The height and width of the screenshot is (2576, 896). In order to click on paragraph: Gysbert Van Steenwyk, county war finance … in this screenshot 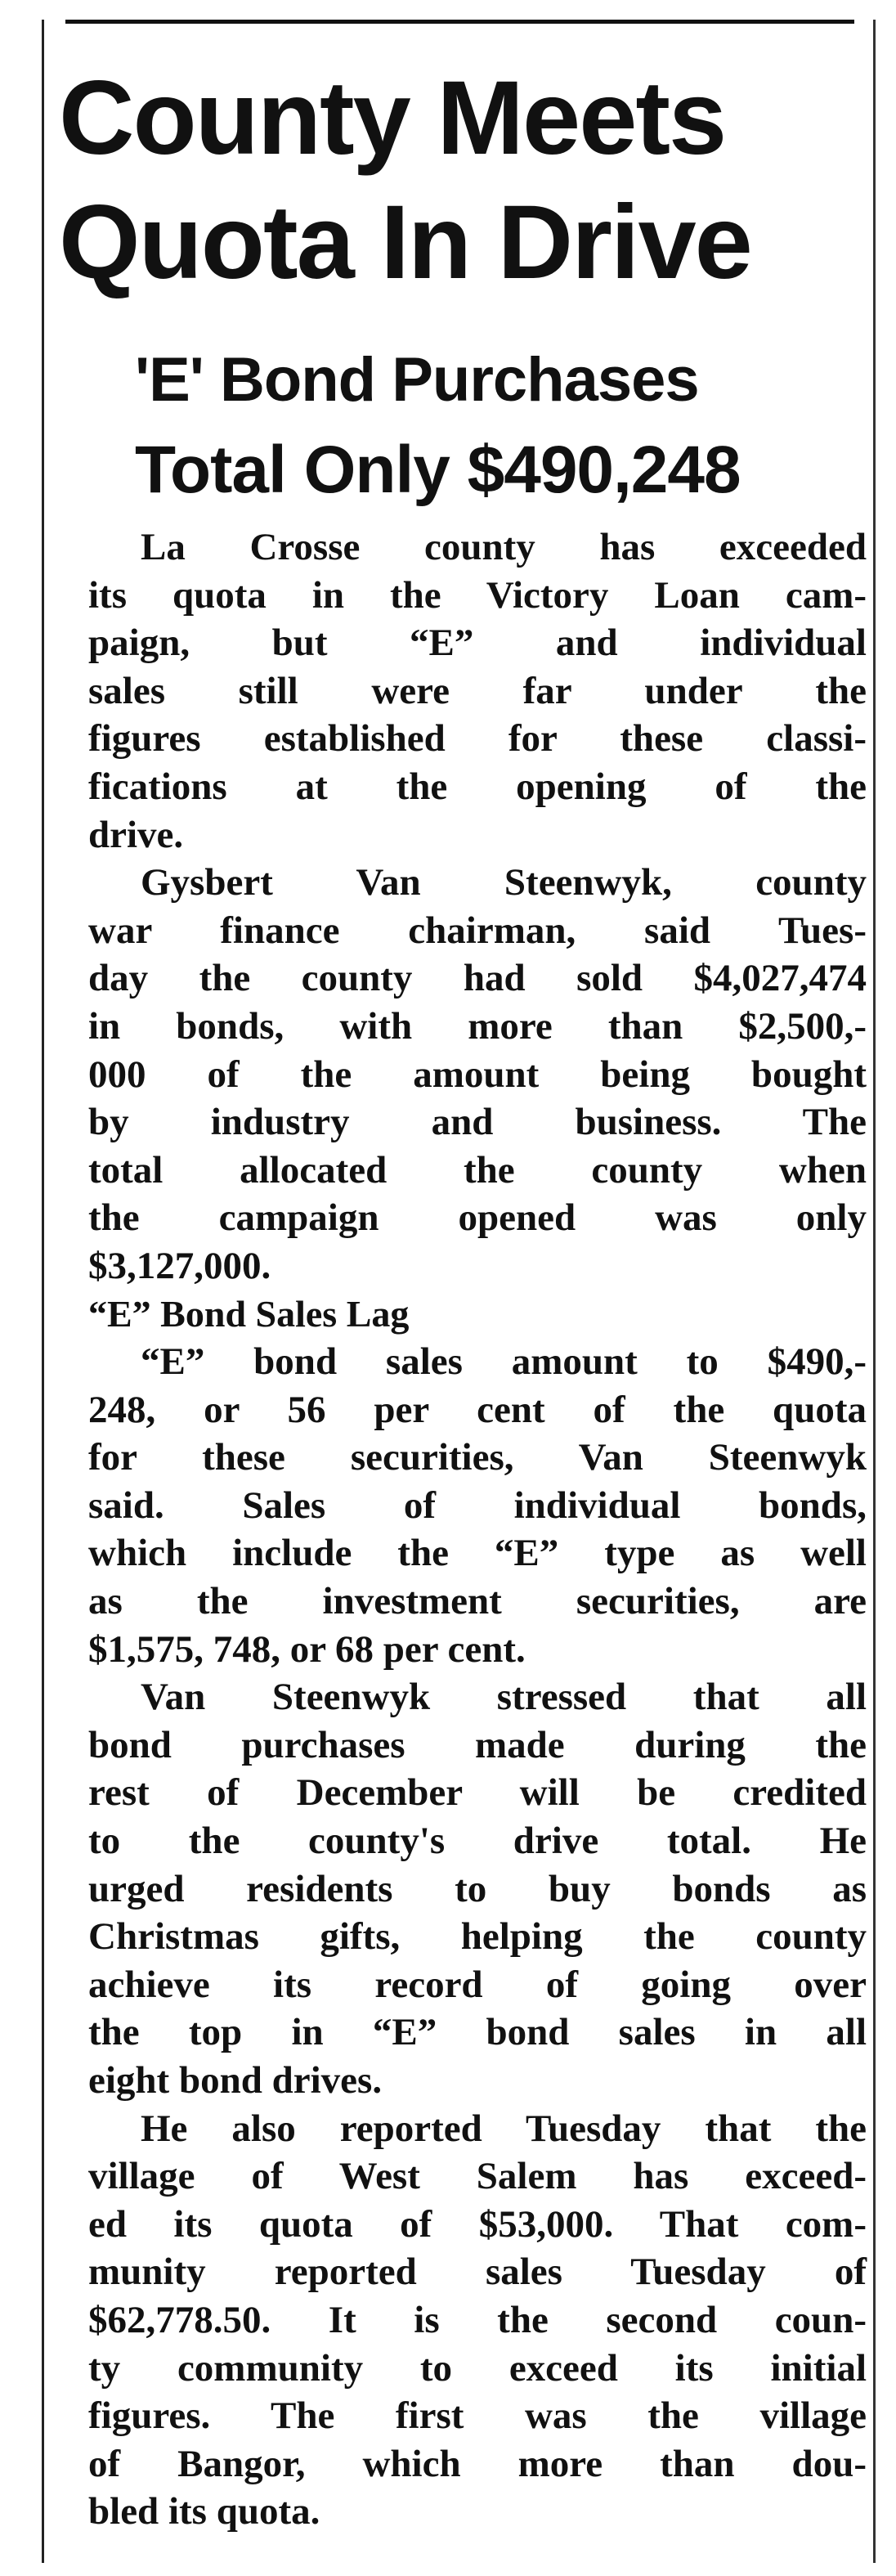, I will do `click(477, 1074)`.